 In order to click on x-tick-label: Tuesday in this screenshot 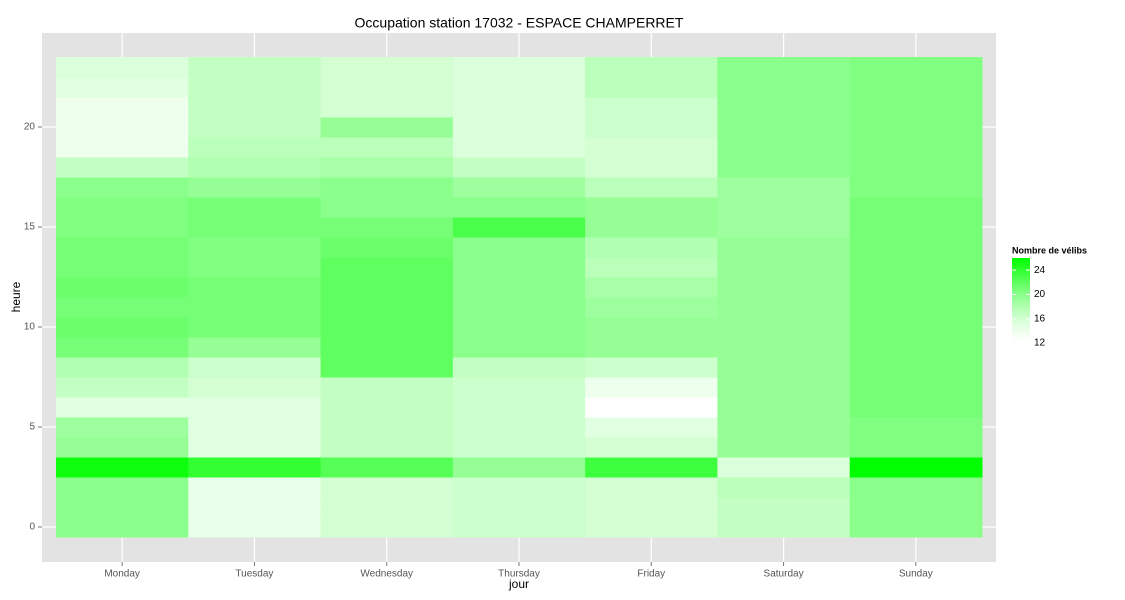, I will do `click(254, 574)`.